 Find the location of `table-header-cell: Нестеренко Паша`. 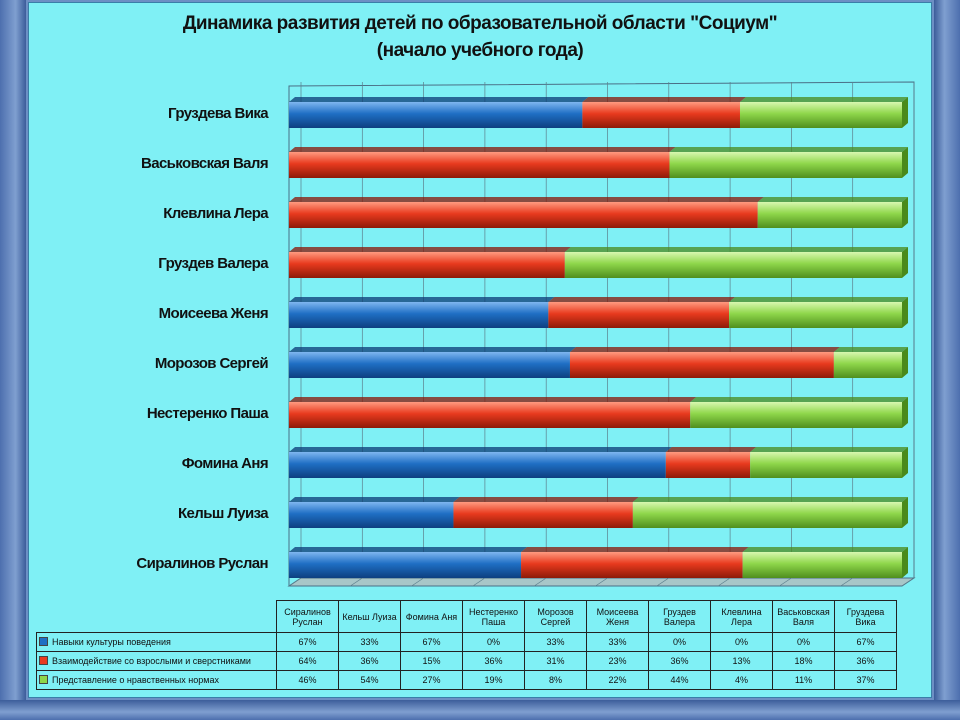

table-header-cell: Нестеренко Паша is located at coordinates (493, 616).